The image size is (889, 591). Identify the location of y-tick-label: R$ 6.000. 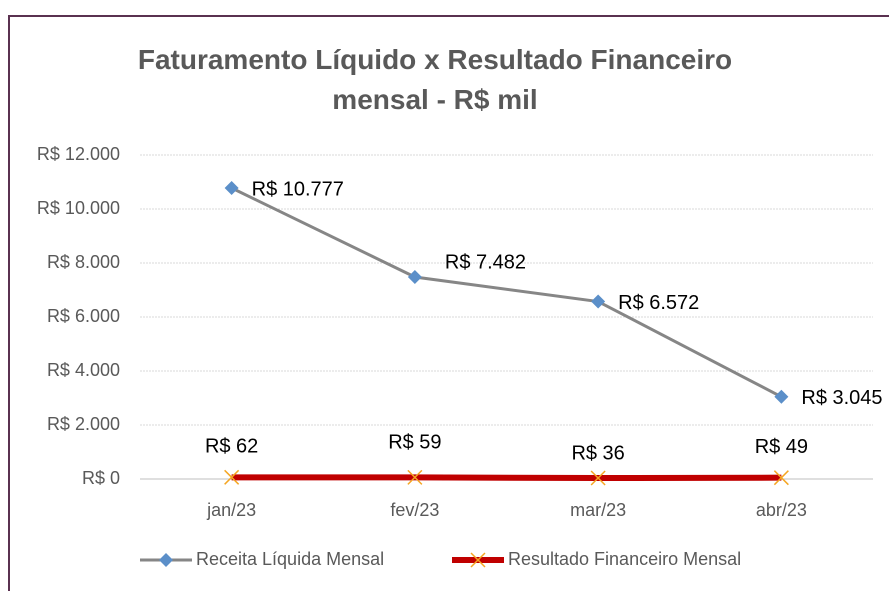
(83, 316).